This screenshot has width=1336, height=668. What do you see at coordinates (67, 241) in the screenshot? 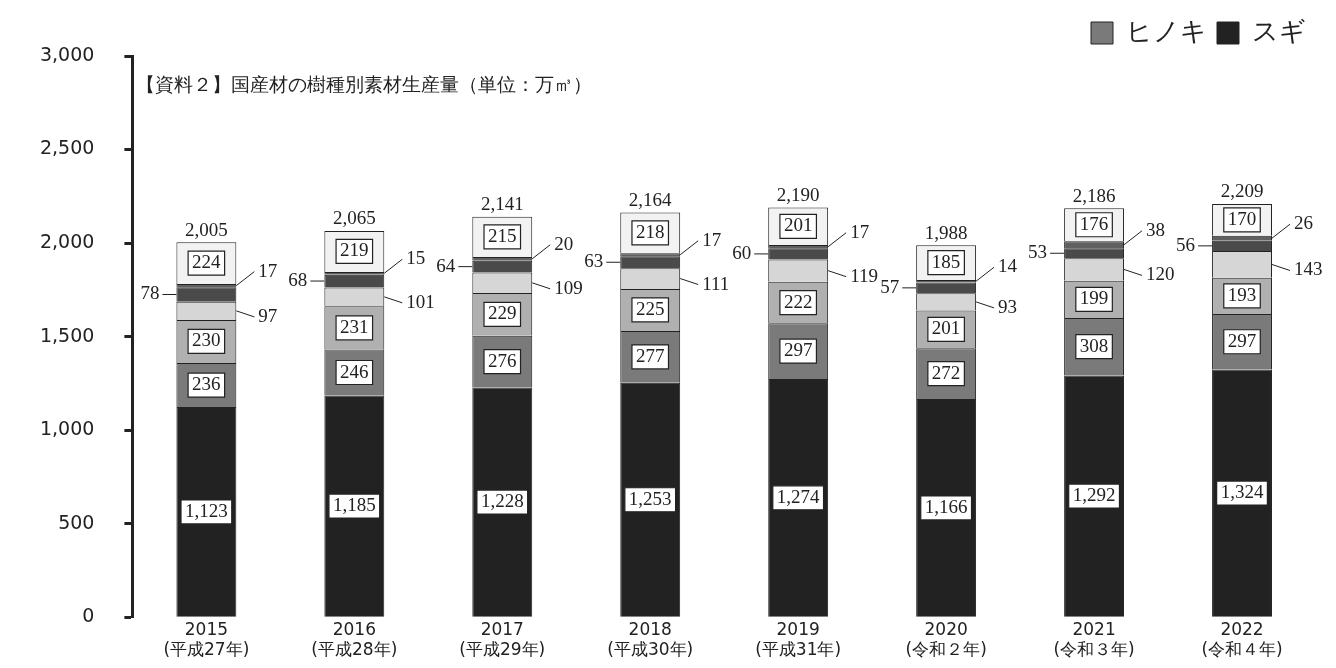
I see `y-tick-label: 2,000` at bounding box center [67, 241].